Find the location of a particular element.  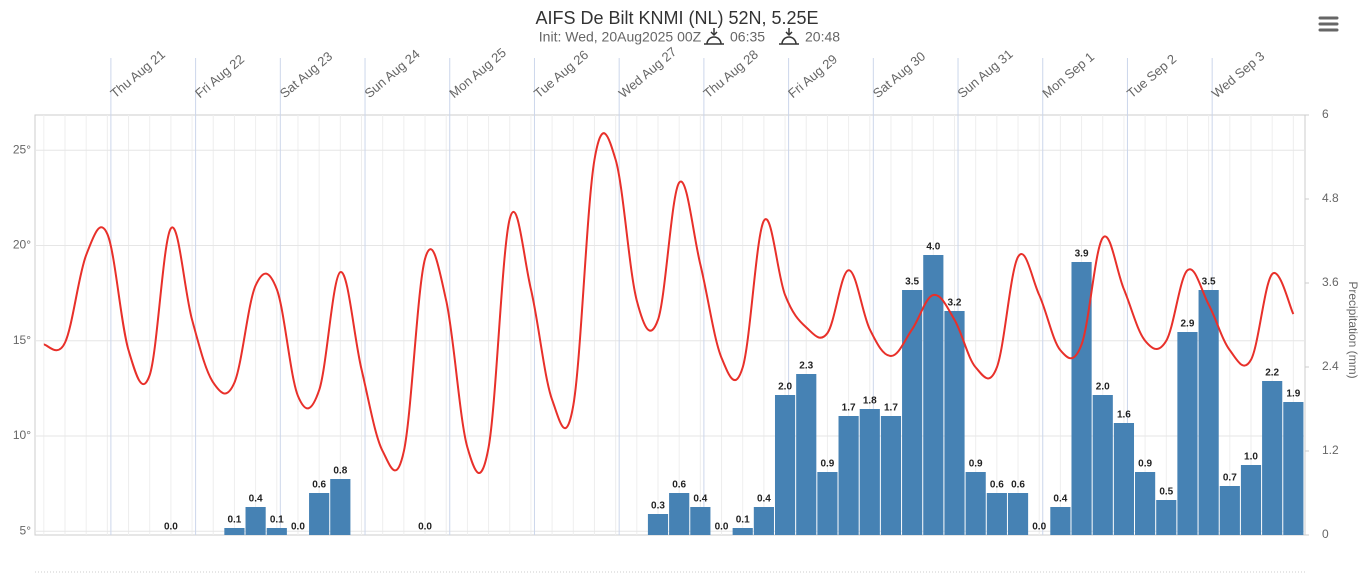

precip-label: 2.9 is located at coordinates (1188, 324).